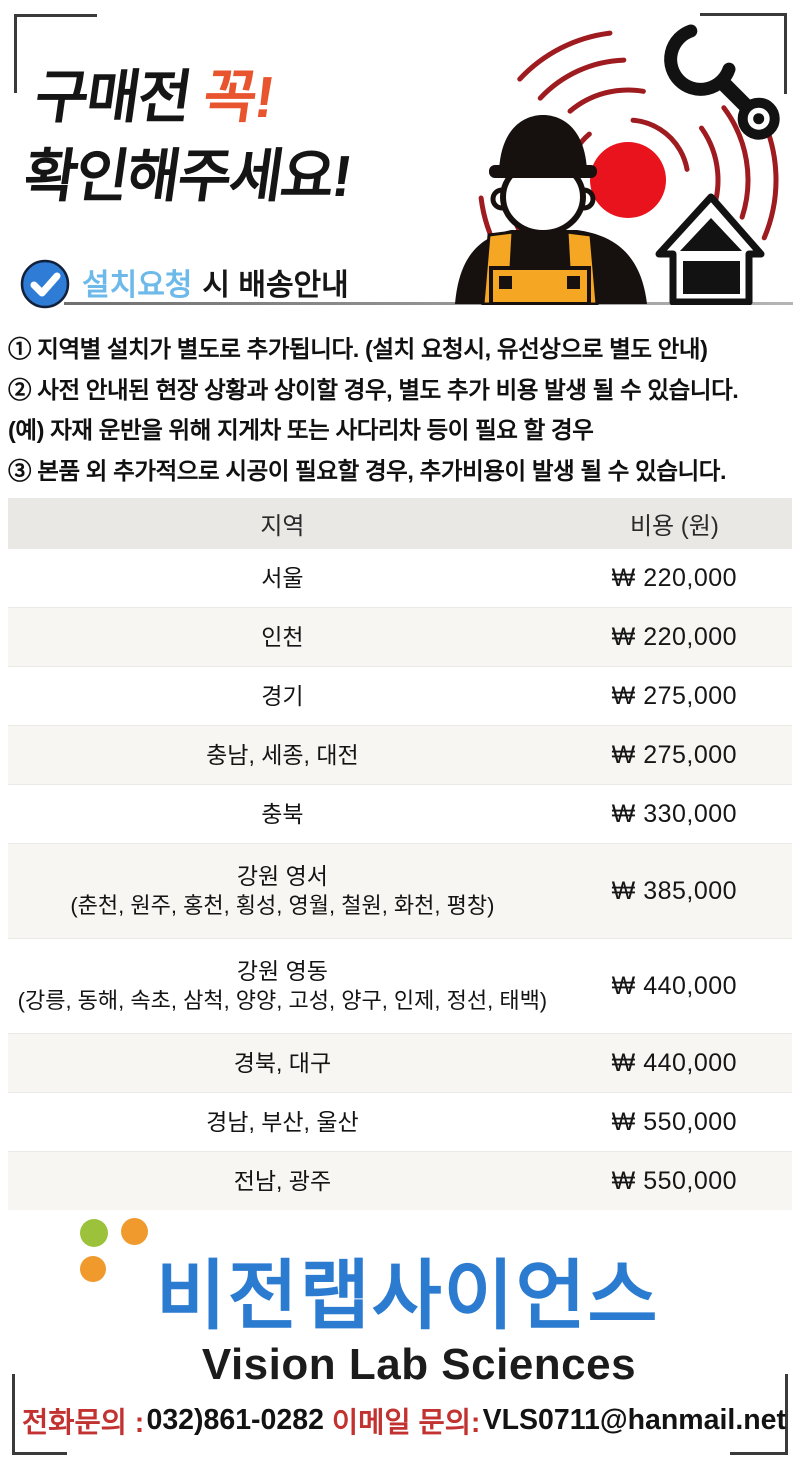  Describe the element at coordinates (282, 891) in the screenshot. I see `region-cell: 강원 영서 (춘천, 원주, 홍천, 횡성, 영월, 철원, 화천, 평창)` at that location.